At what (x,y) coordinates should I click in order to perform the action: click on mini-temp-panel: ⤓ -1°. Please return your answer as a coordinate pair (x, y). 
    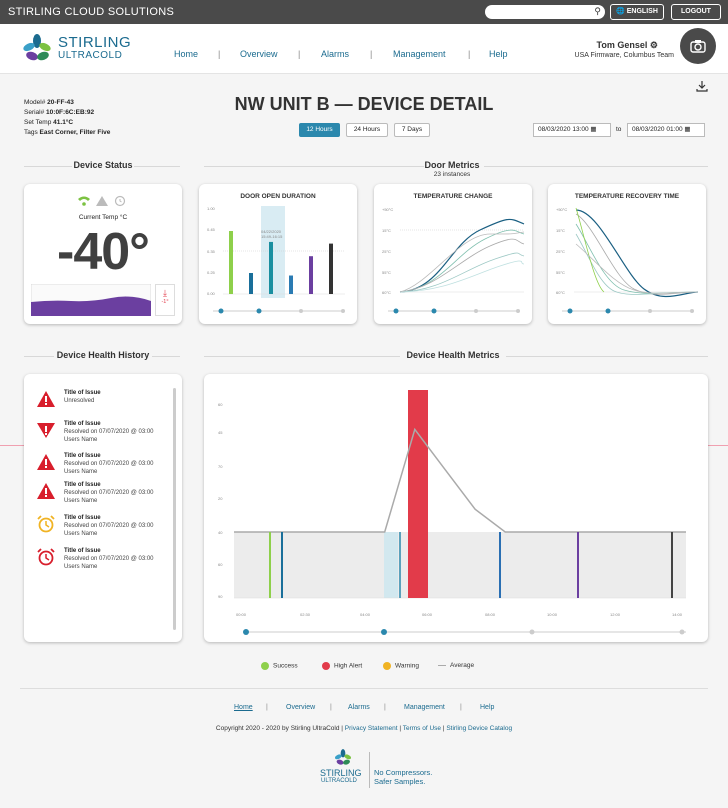
    Looking at the image, I should click on (165, 300).